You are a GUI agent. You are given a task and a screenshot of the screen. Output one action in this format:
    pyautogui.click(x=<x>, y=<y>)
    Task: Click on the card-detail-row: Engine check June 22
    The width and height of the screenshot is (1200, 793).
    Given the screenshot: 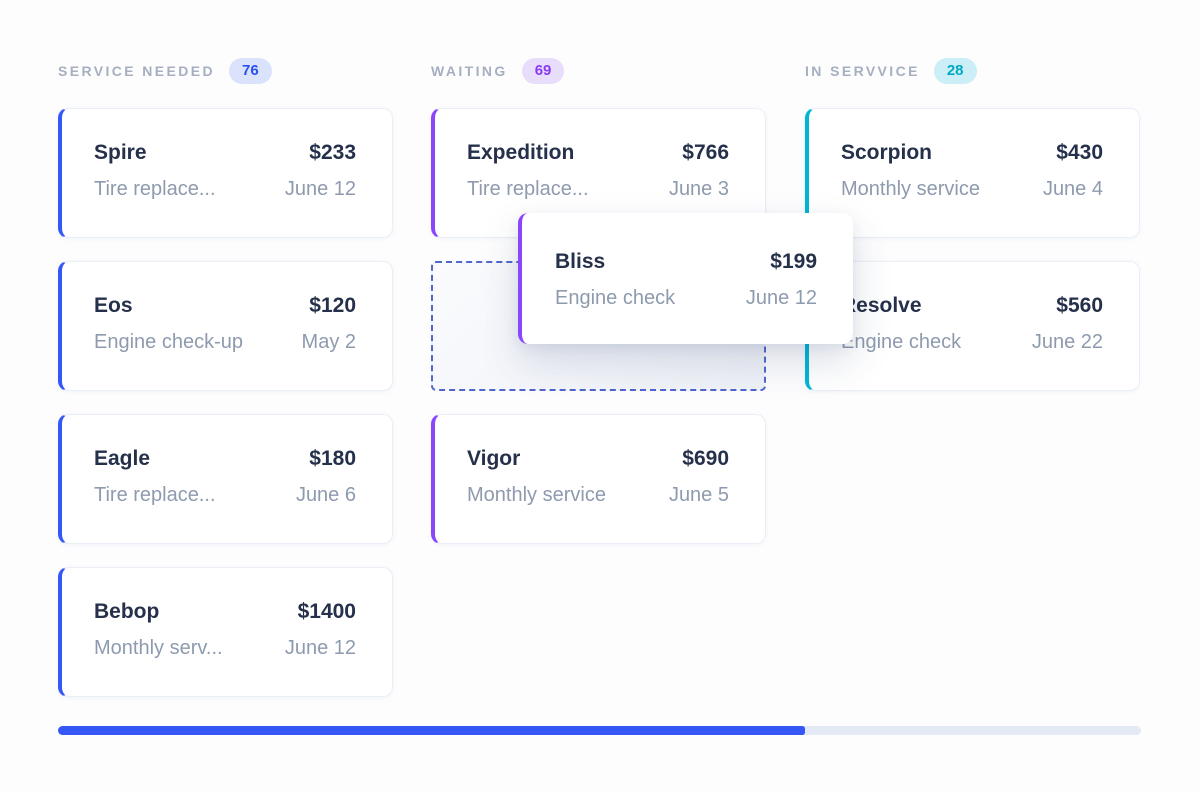 What is the action you would take?
    pyautogui.click(x=972, y=342)
    